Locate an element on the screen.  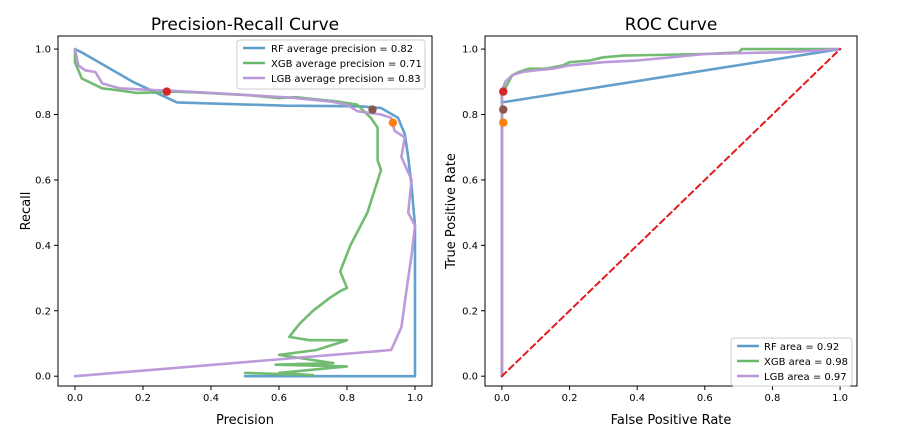
pr-y-axis-label: Recall is located at coordinates (26, 211).